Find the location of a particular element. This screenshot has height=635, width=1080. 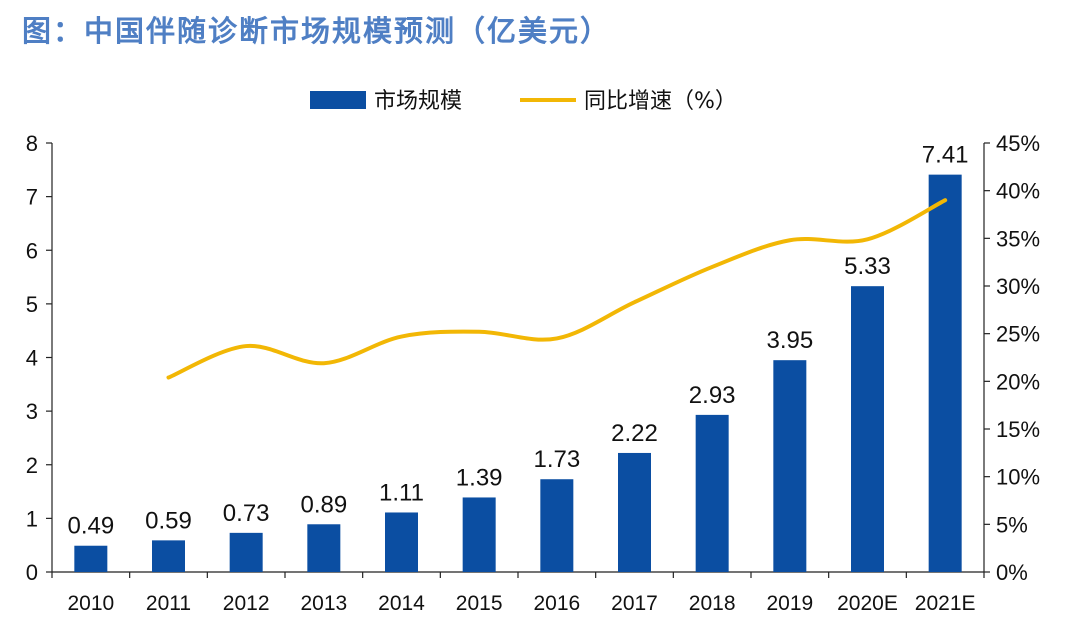

y-right-tick-label: 5% is located at coordinates (1012, 524).